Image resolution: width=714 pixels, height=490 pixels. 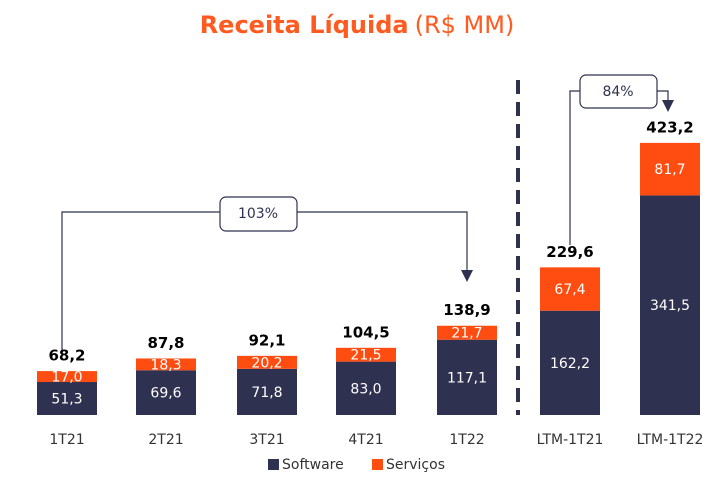 I want to click on data-label: 67,4, so click(x=569, y=290).